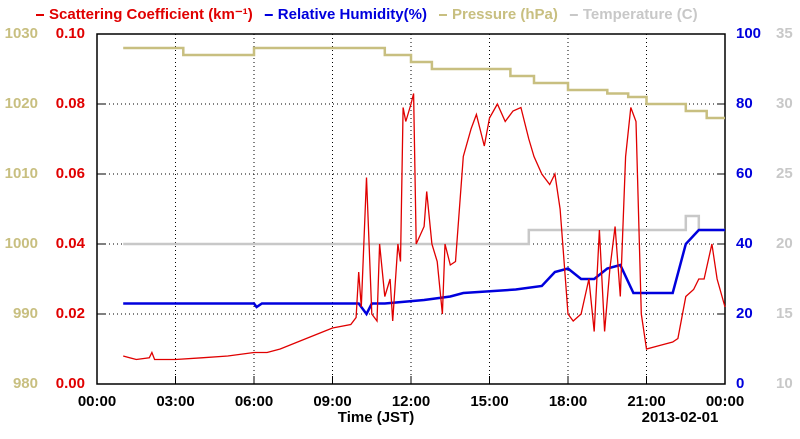 The image size is (800, 439). Describe the element at coordinates (352, 14) in the screenshot. I see `legend-entry: Relative Humidity(%)` at that location.